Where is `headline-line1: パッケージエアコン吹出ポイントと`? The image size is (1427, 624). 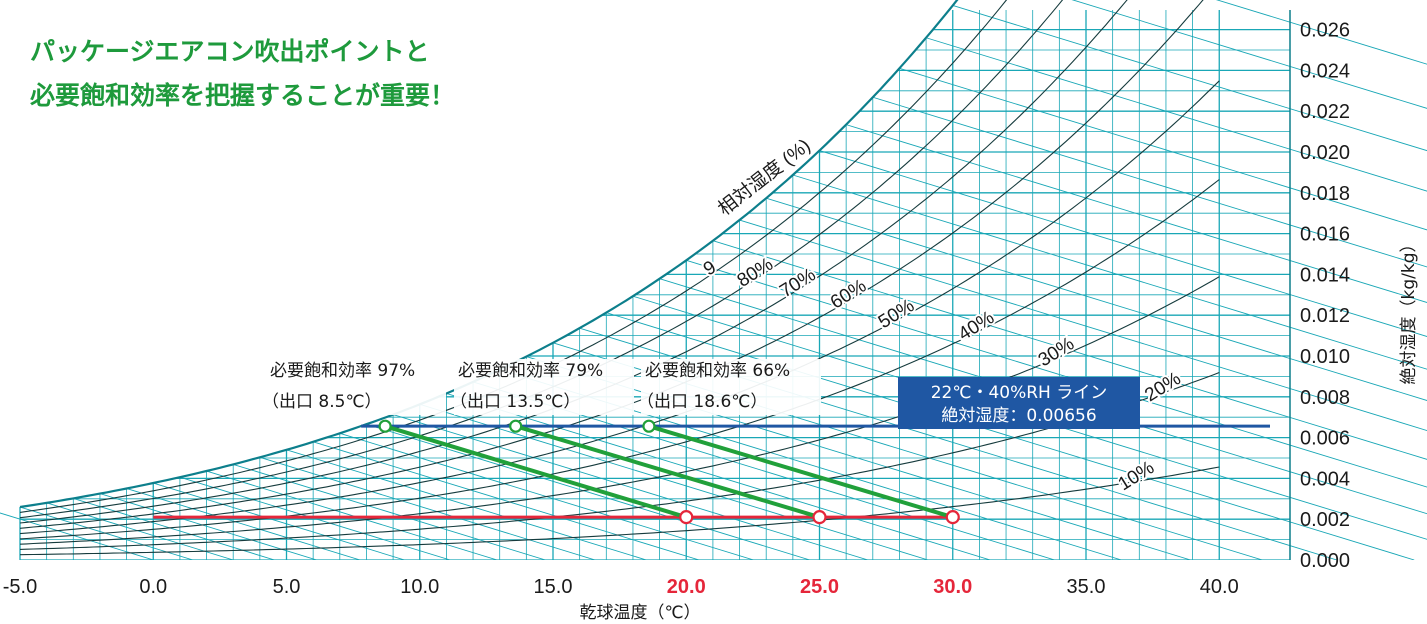
headline-line1: パッケージエアコン吹出ポイントと is located at coordinates (230, 51).